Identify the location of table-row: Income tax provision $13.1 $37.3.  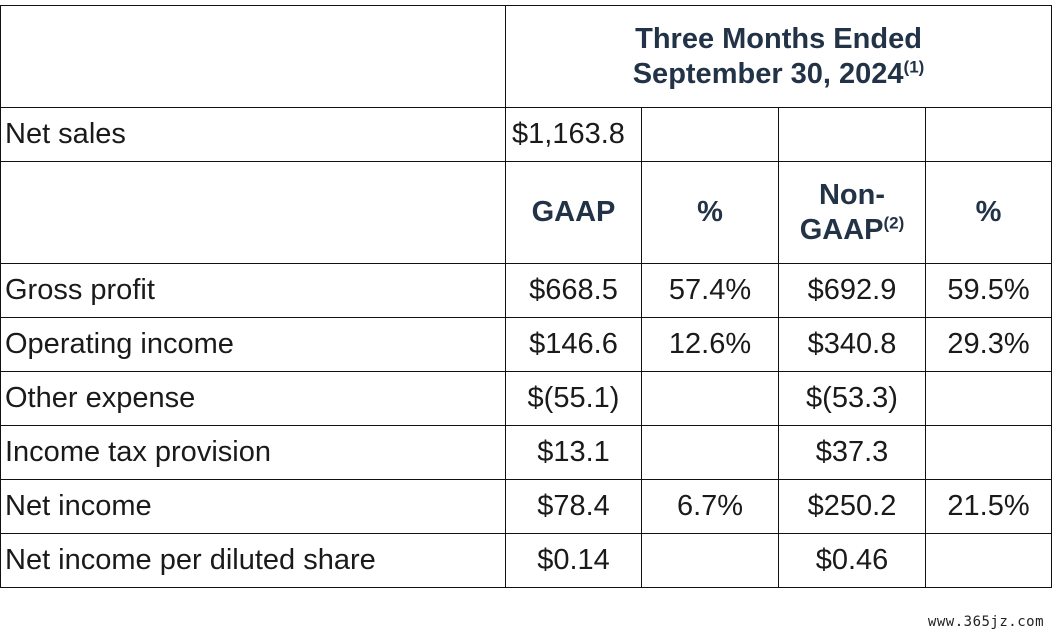
(526, 452).